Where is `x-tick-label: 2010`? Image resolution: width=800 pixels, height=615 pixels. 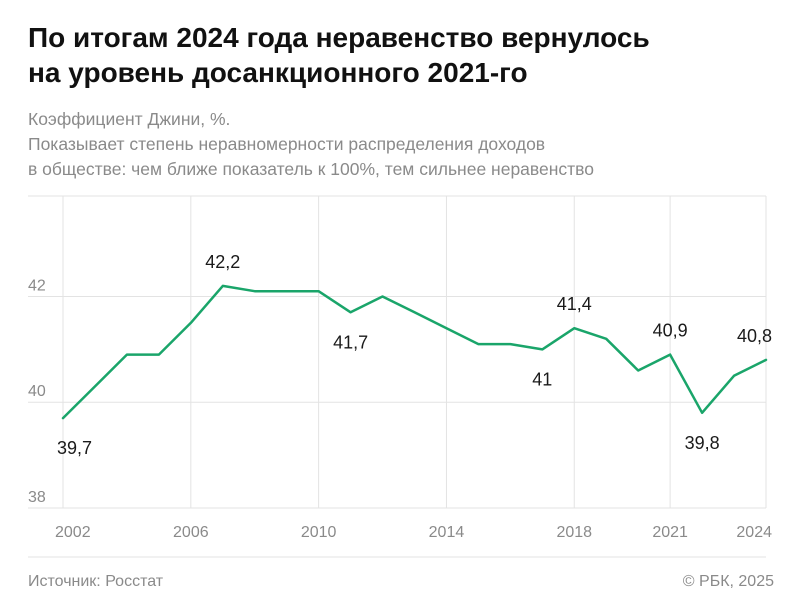
x-tick-label: 2010 is located at coordinates (319, 532).